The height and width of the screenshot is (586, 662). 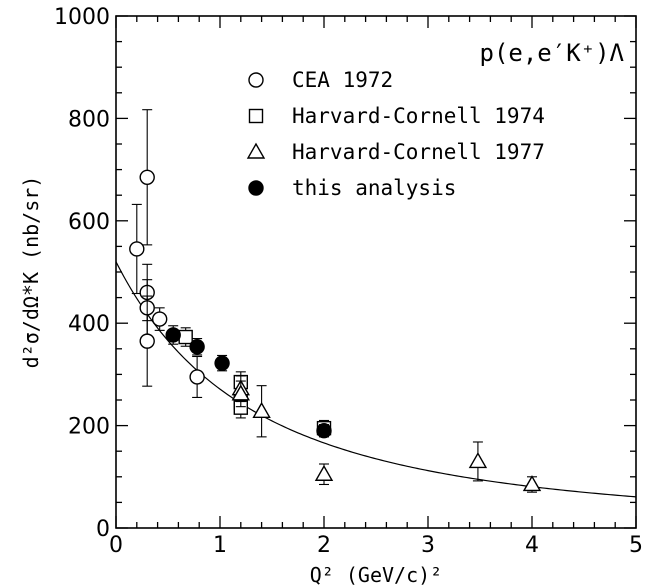 What do you see at coordinates (532, 545) in the screenshot?
I see `x-tick-label: 4` at bounding box center [532, 545].